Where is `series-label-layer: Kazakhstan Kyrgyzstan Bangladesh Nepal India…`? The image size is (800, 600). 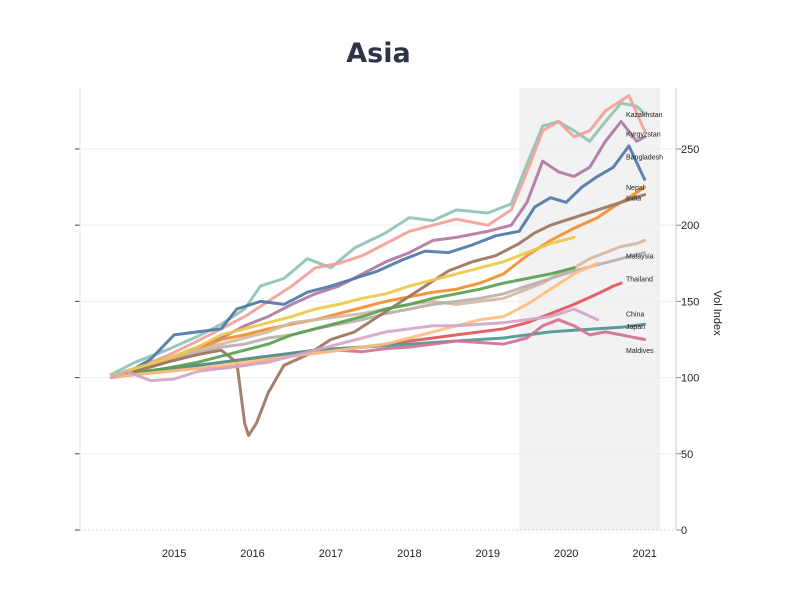 series-label-layer: Kazakhstan Kyrgyzstan Bangladesh Nepal India… is located at coordinates (644, 233).